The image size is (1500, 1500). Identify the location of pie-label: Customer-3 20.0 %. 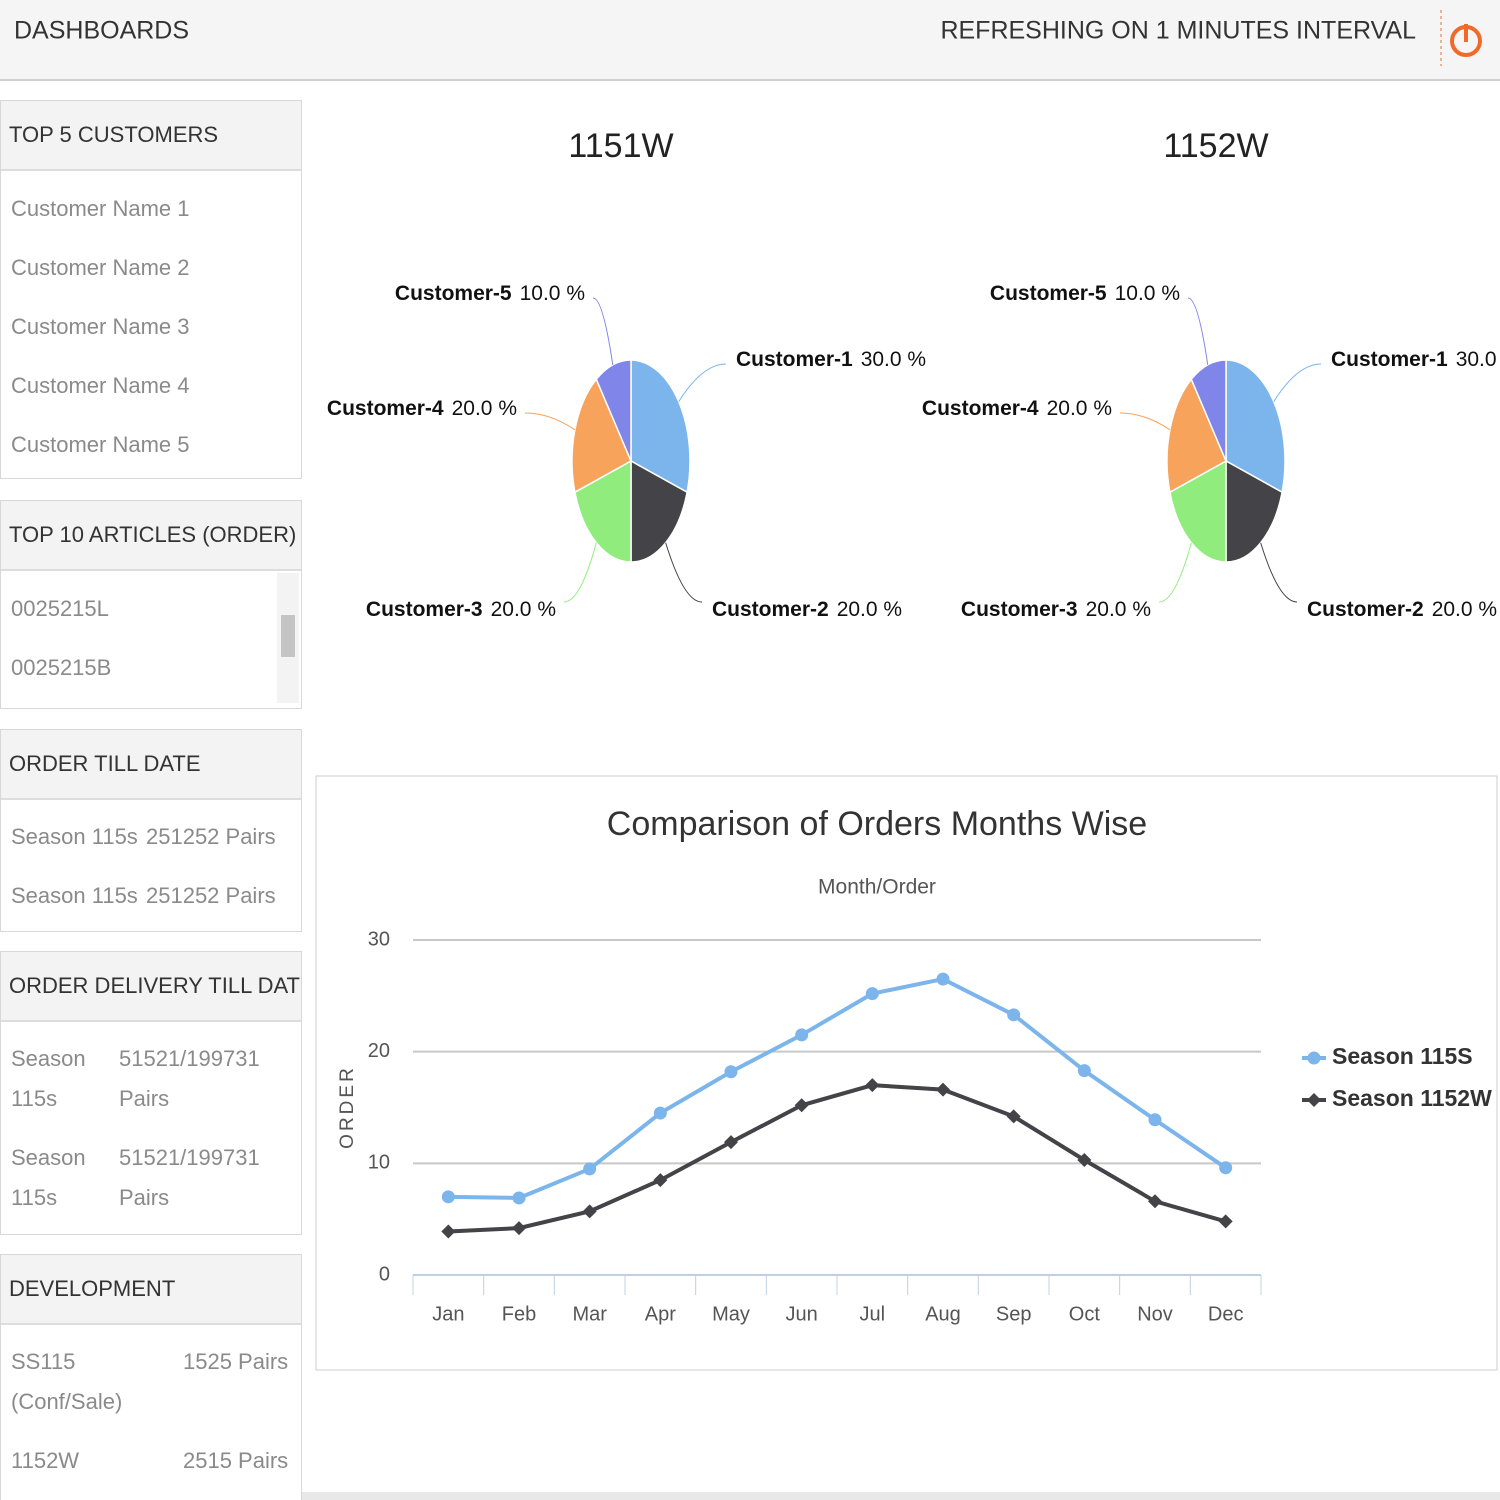
(461, 609).